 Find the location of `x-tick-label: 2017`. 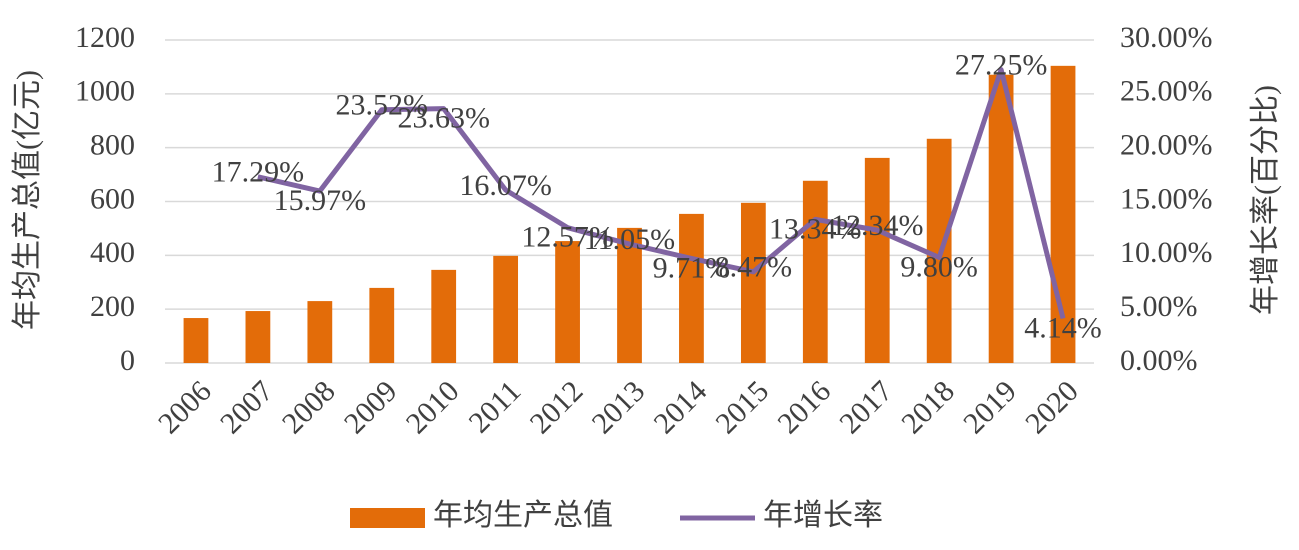

x-tick-label: 2017 is located at coordinates (866, 407).